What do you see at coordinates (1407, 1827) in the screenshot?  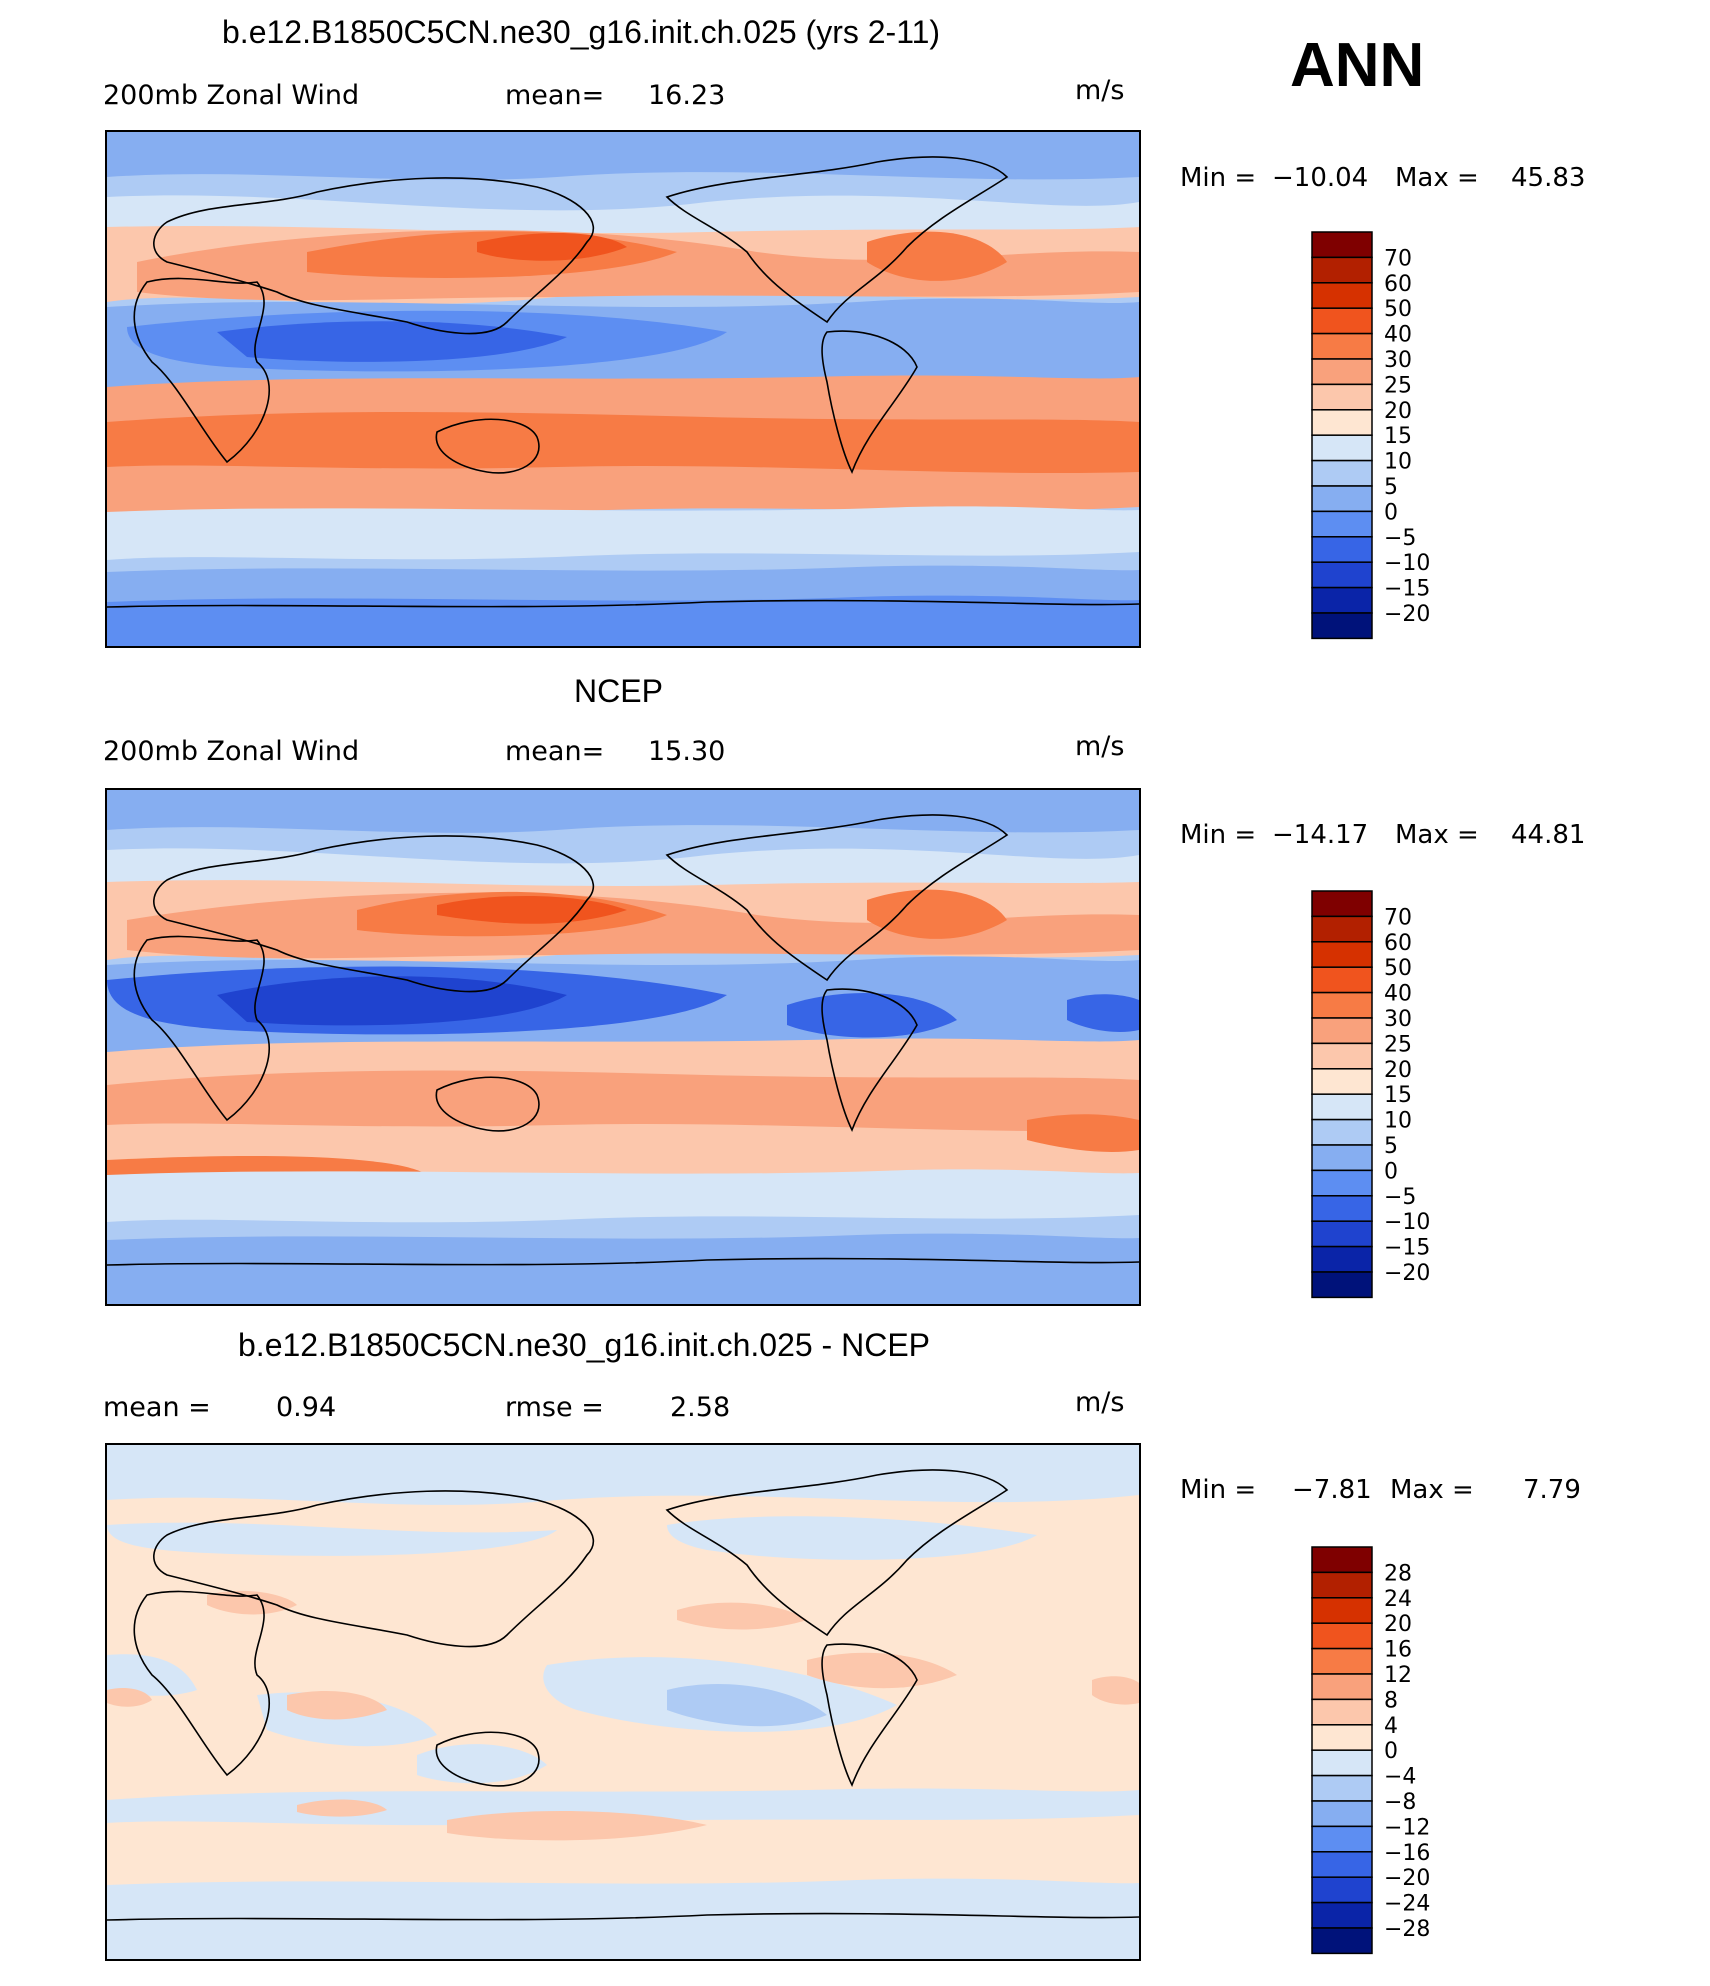 I see `colorbar-level-label: −12` at bounding box center [1407, 1827].